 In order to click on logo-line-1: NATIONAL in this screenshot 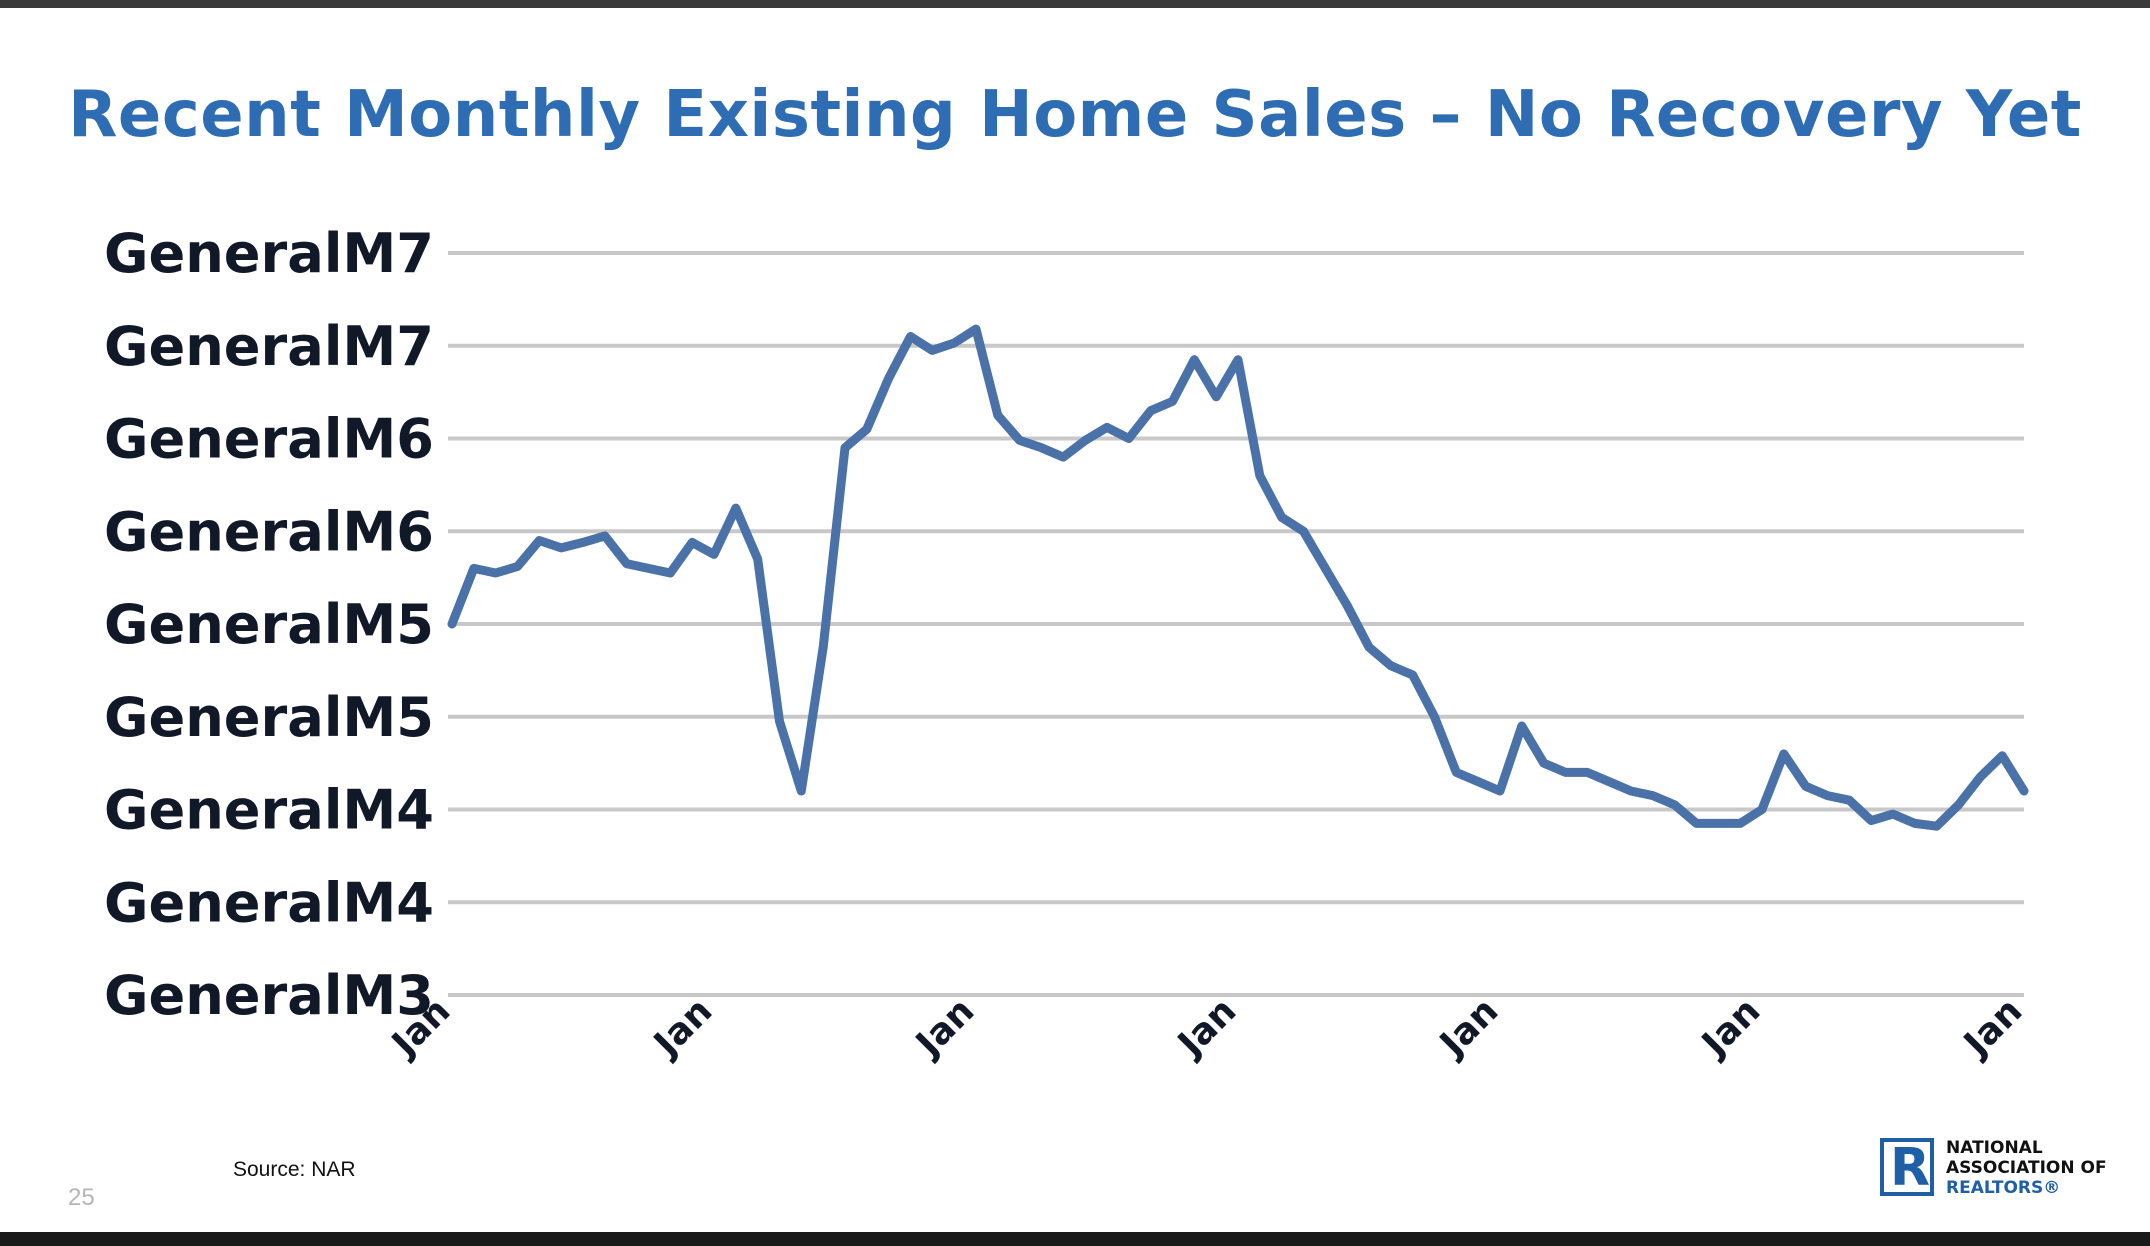, I will do `click(1994, 1148)`.